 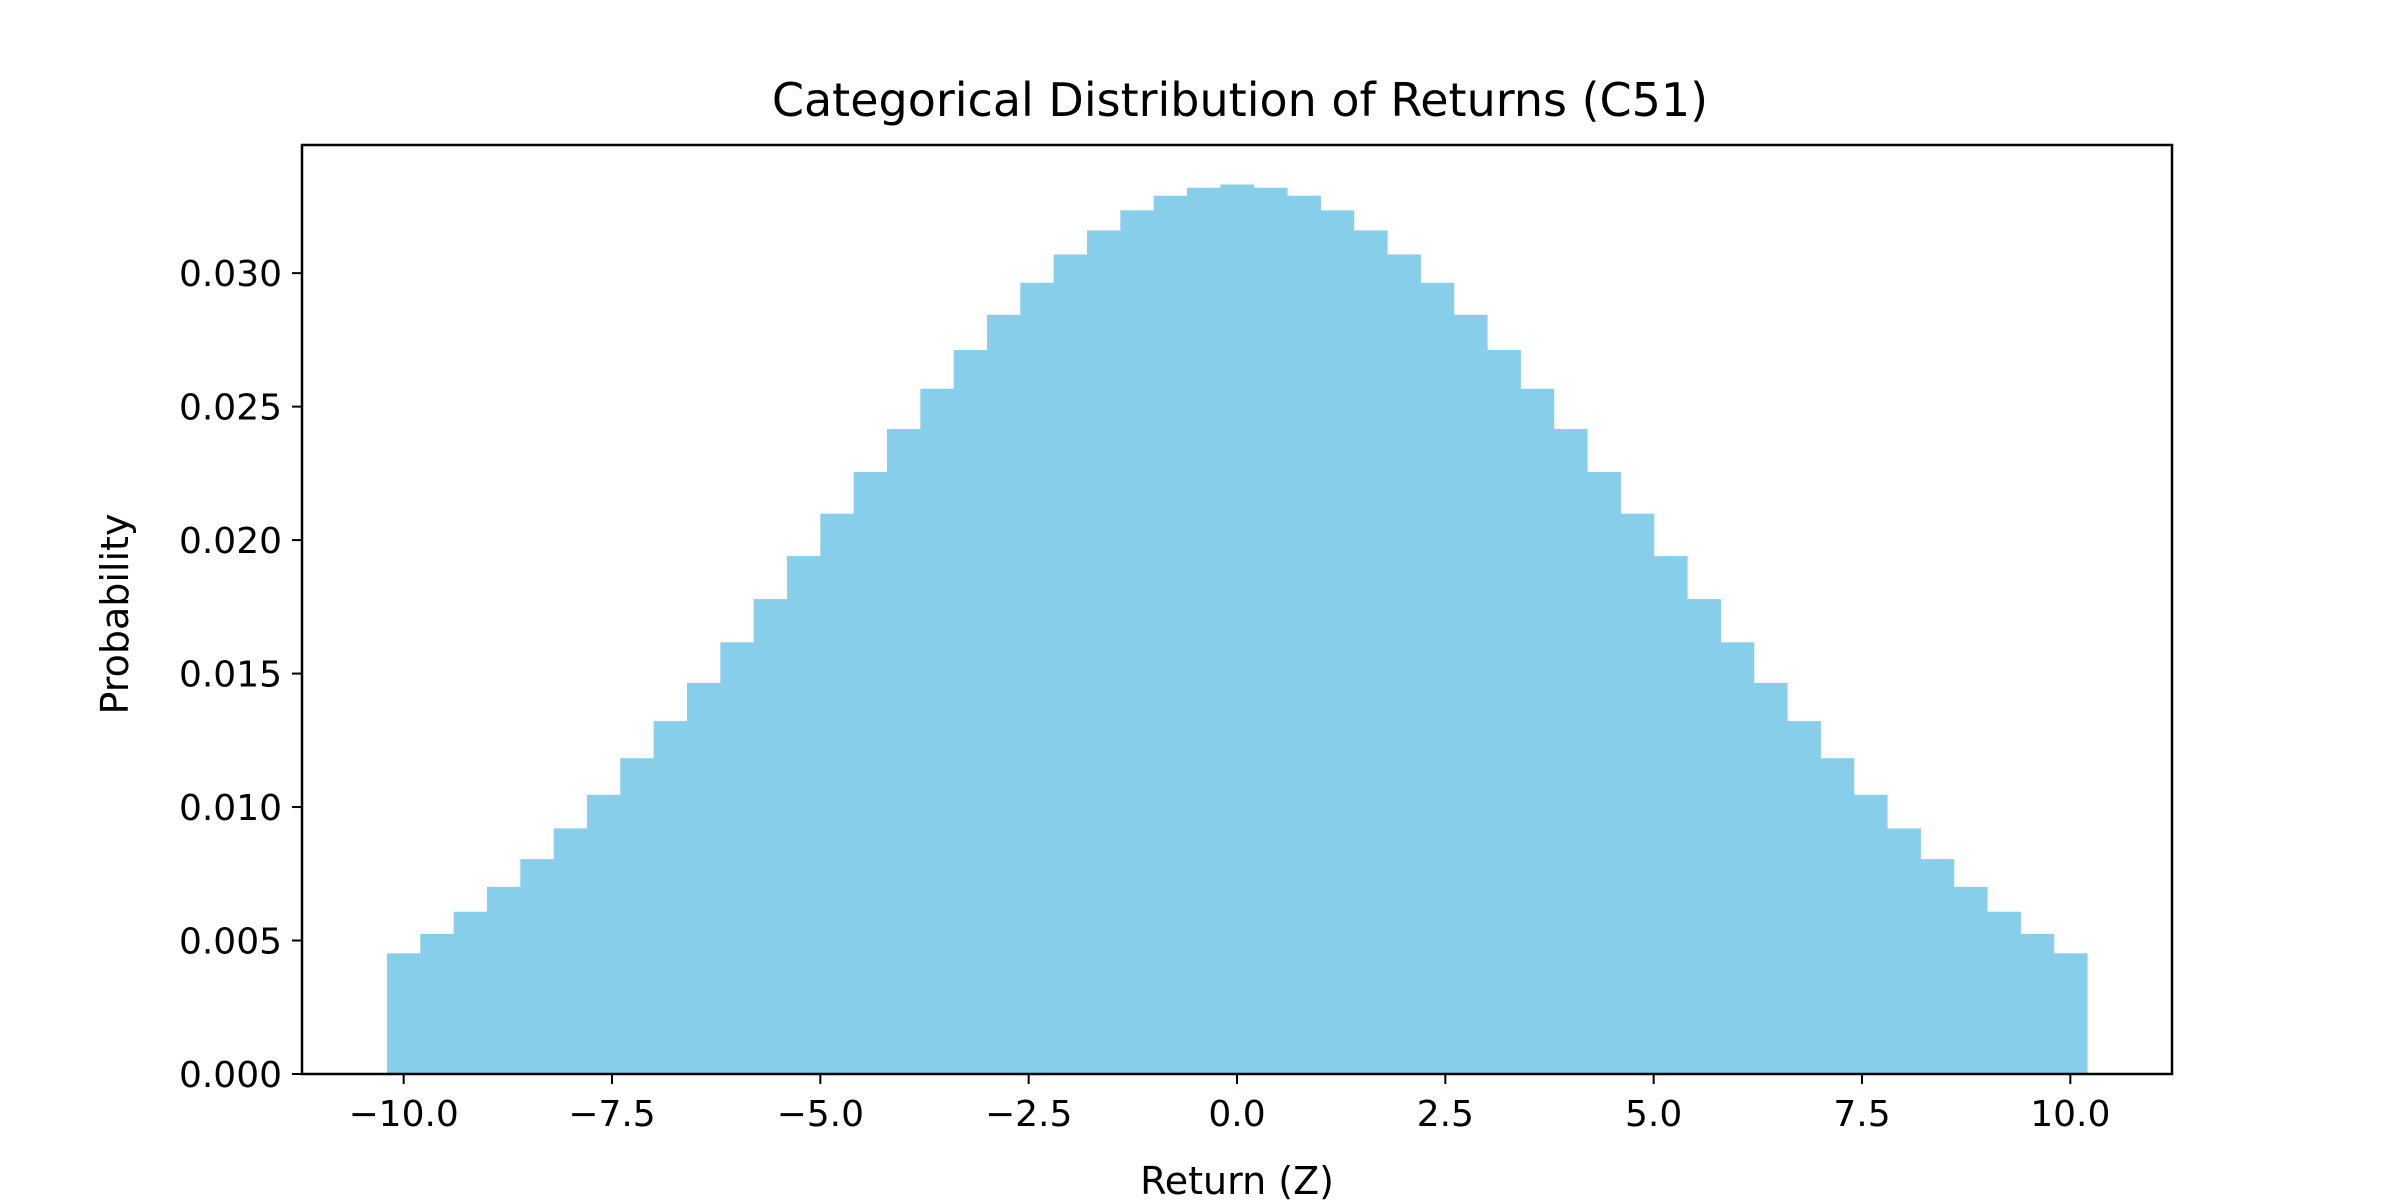 What do you see at coordinates (230, 408) in the screenshot?
I see `y-tick-label: 0.025` at bounding box center [230, 408].